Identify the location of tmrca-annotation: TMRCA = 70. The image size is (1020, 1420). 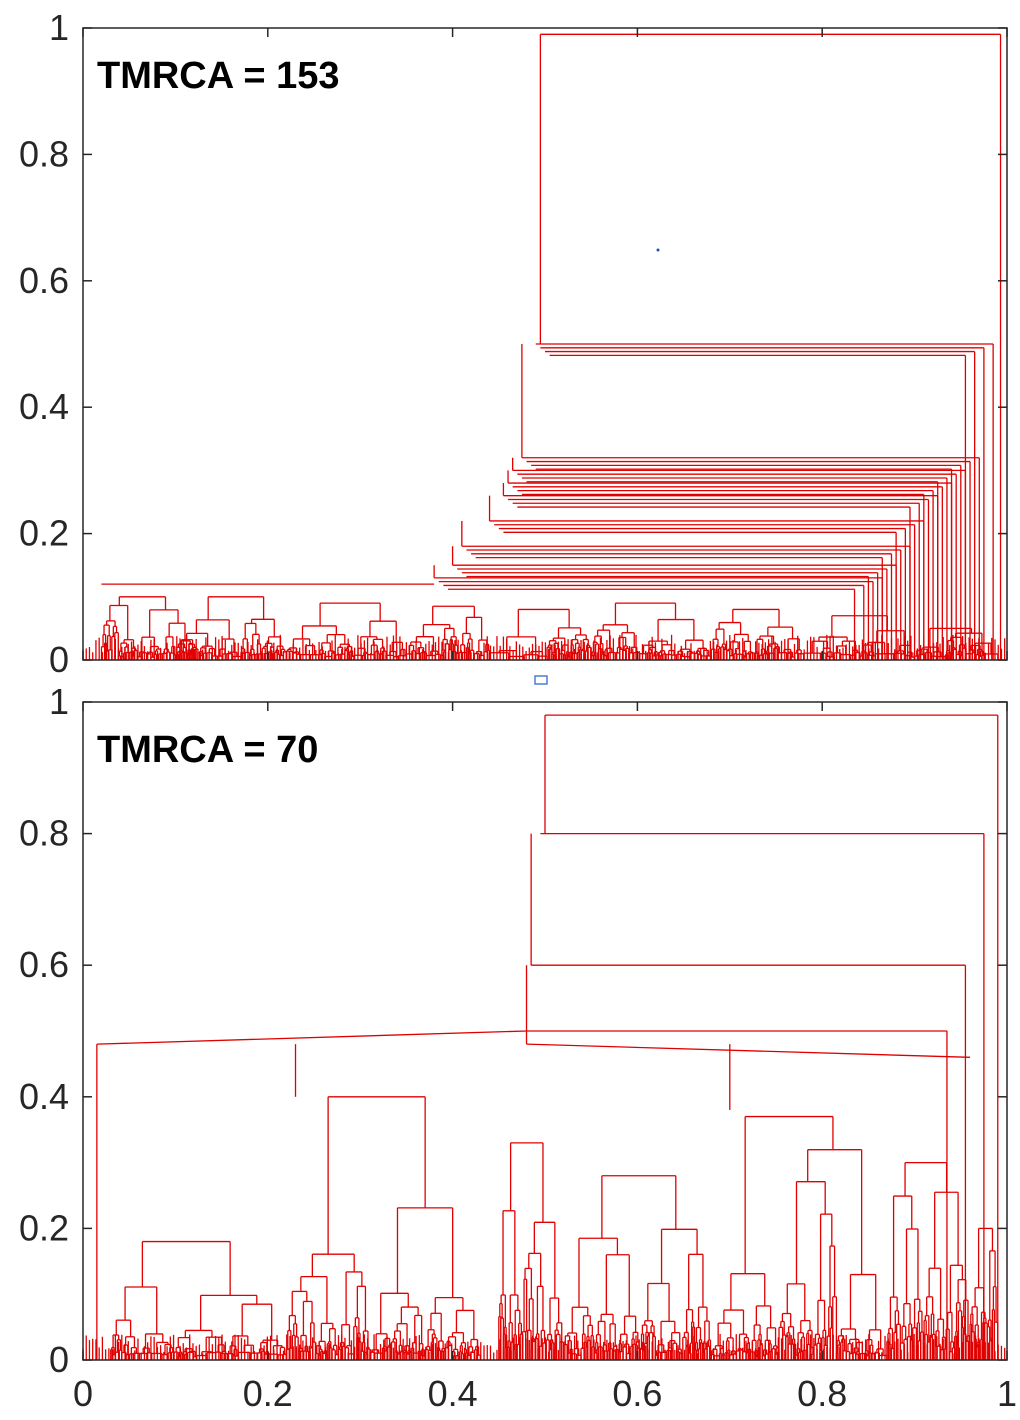
(207, 750).